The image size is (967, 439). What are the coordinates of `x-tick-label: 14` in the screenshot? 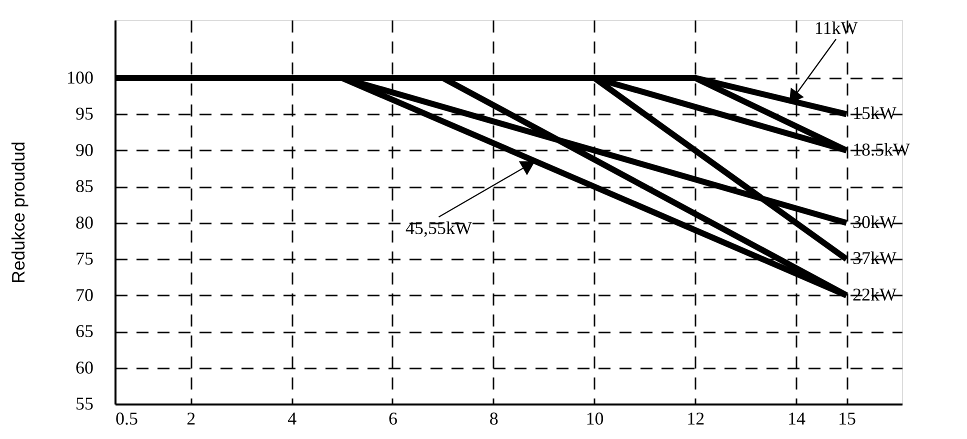 It's located at (797, 418).